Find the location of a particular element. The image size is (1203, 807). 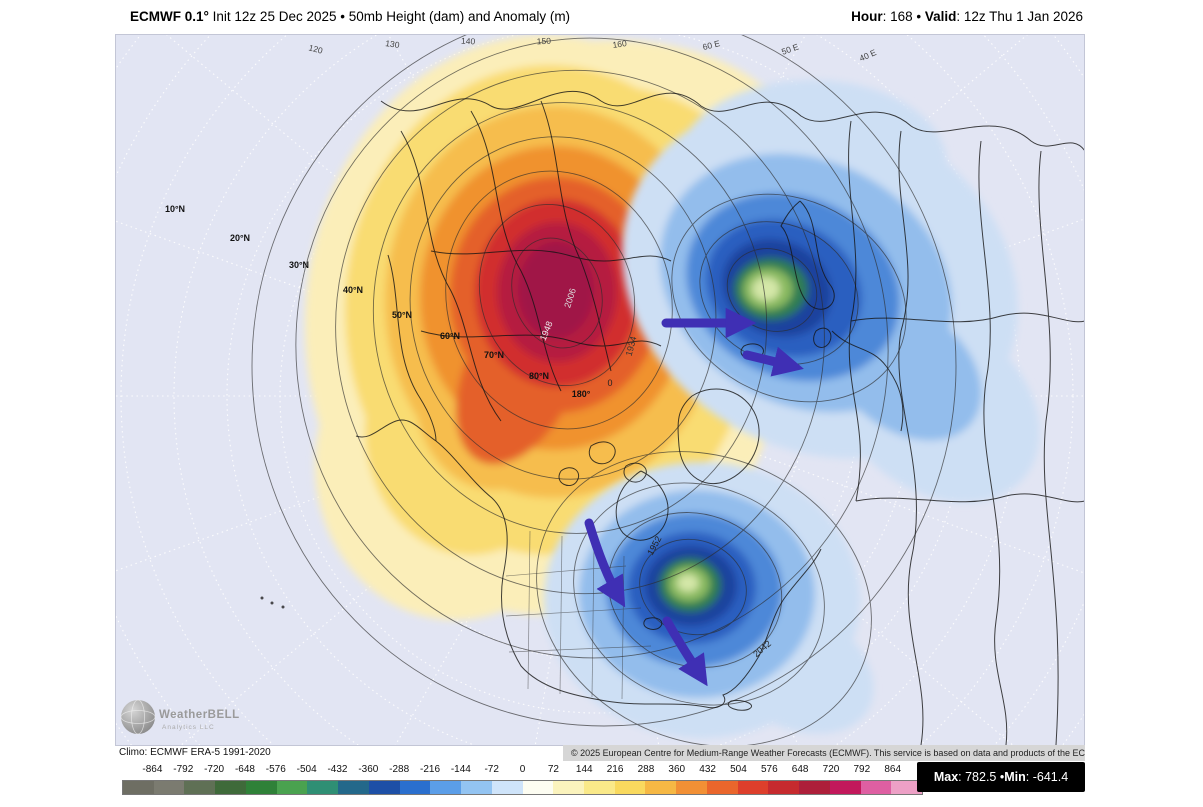

colorbar-tick: -720 is located at coordinates (214, 769).